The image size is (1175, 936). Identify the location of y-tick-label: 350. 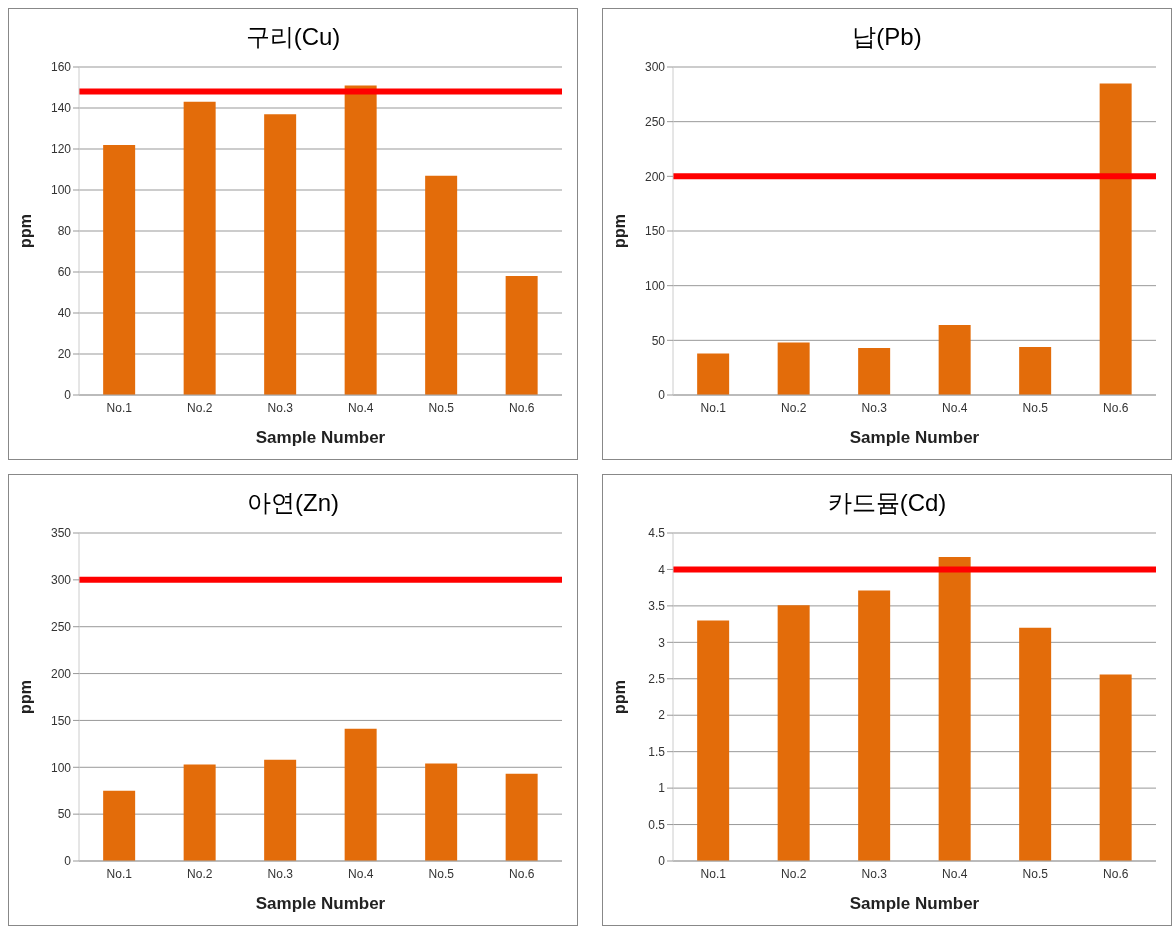
(61, 533).